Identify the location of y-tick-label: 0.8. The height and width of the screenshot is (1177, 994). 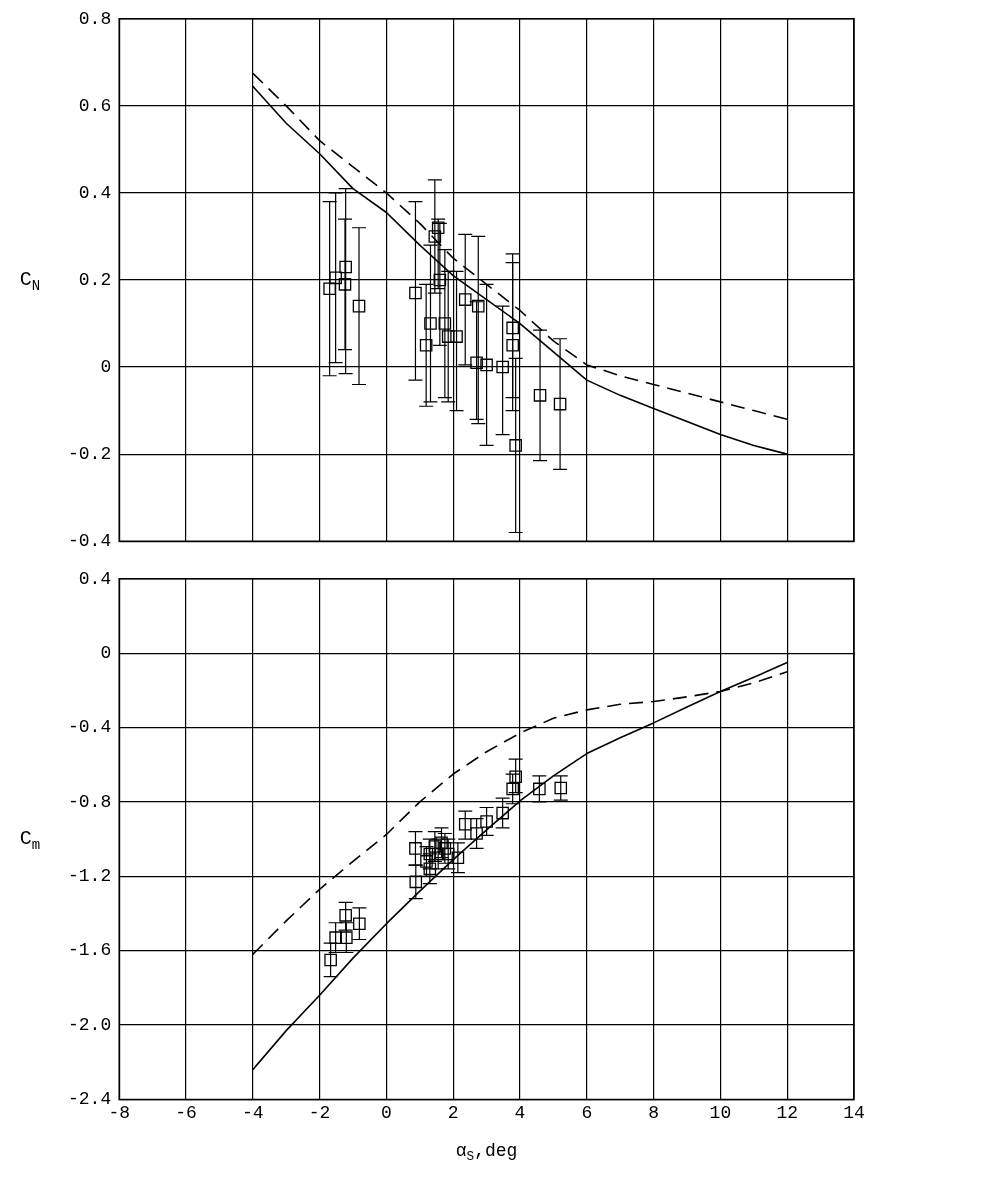
(95, 18).